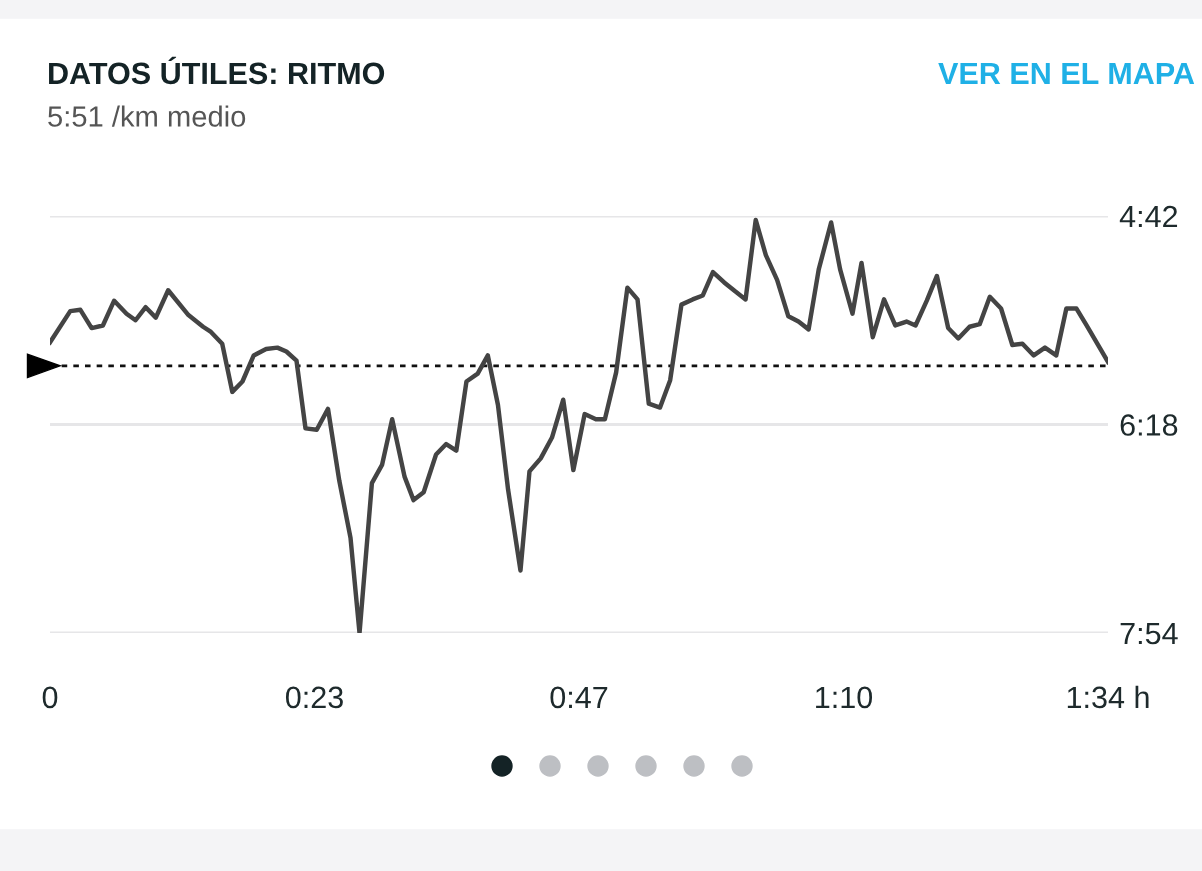  Describe the element at coordinates (1149, 425) in the screenshot. I see `y-tick-label: 6:18` at that location.